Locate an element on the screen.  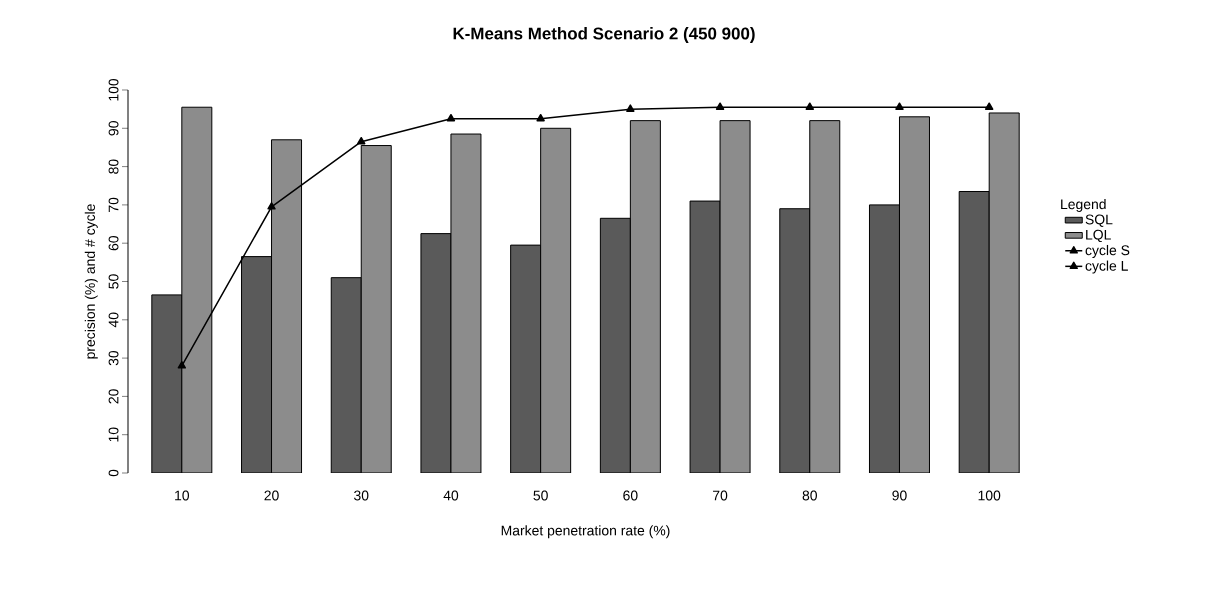
x-tick-label: 80 is located at coordinates (809, 495).